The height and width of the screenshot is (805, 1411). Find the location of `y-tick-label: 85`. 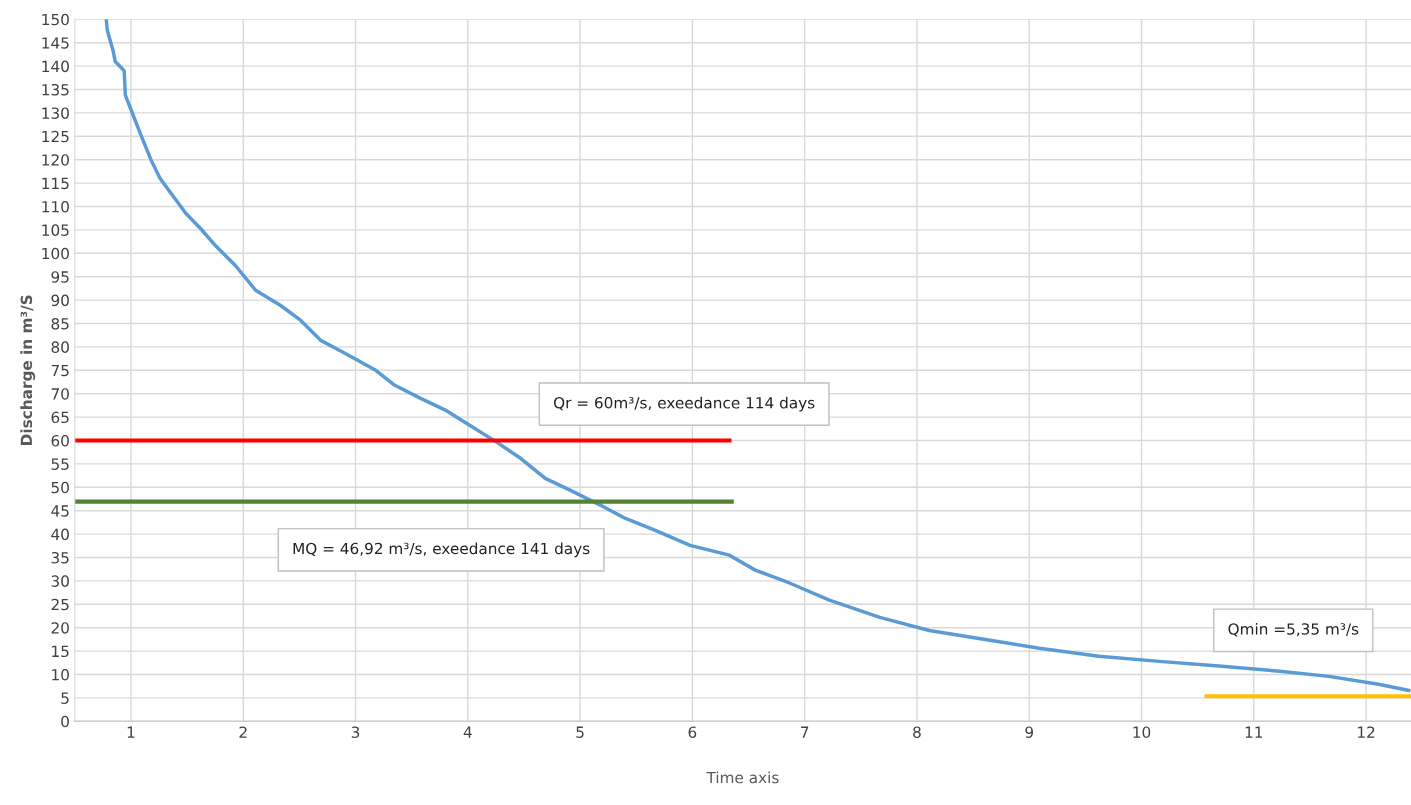

y-tick-label: 85 is located at coordinates (60, 323).